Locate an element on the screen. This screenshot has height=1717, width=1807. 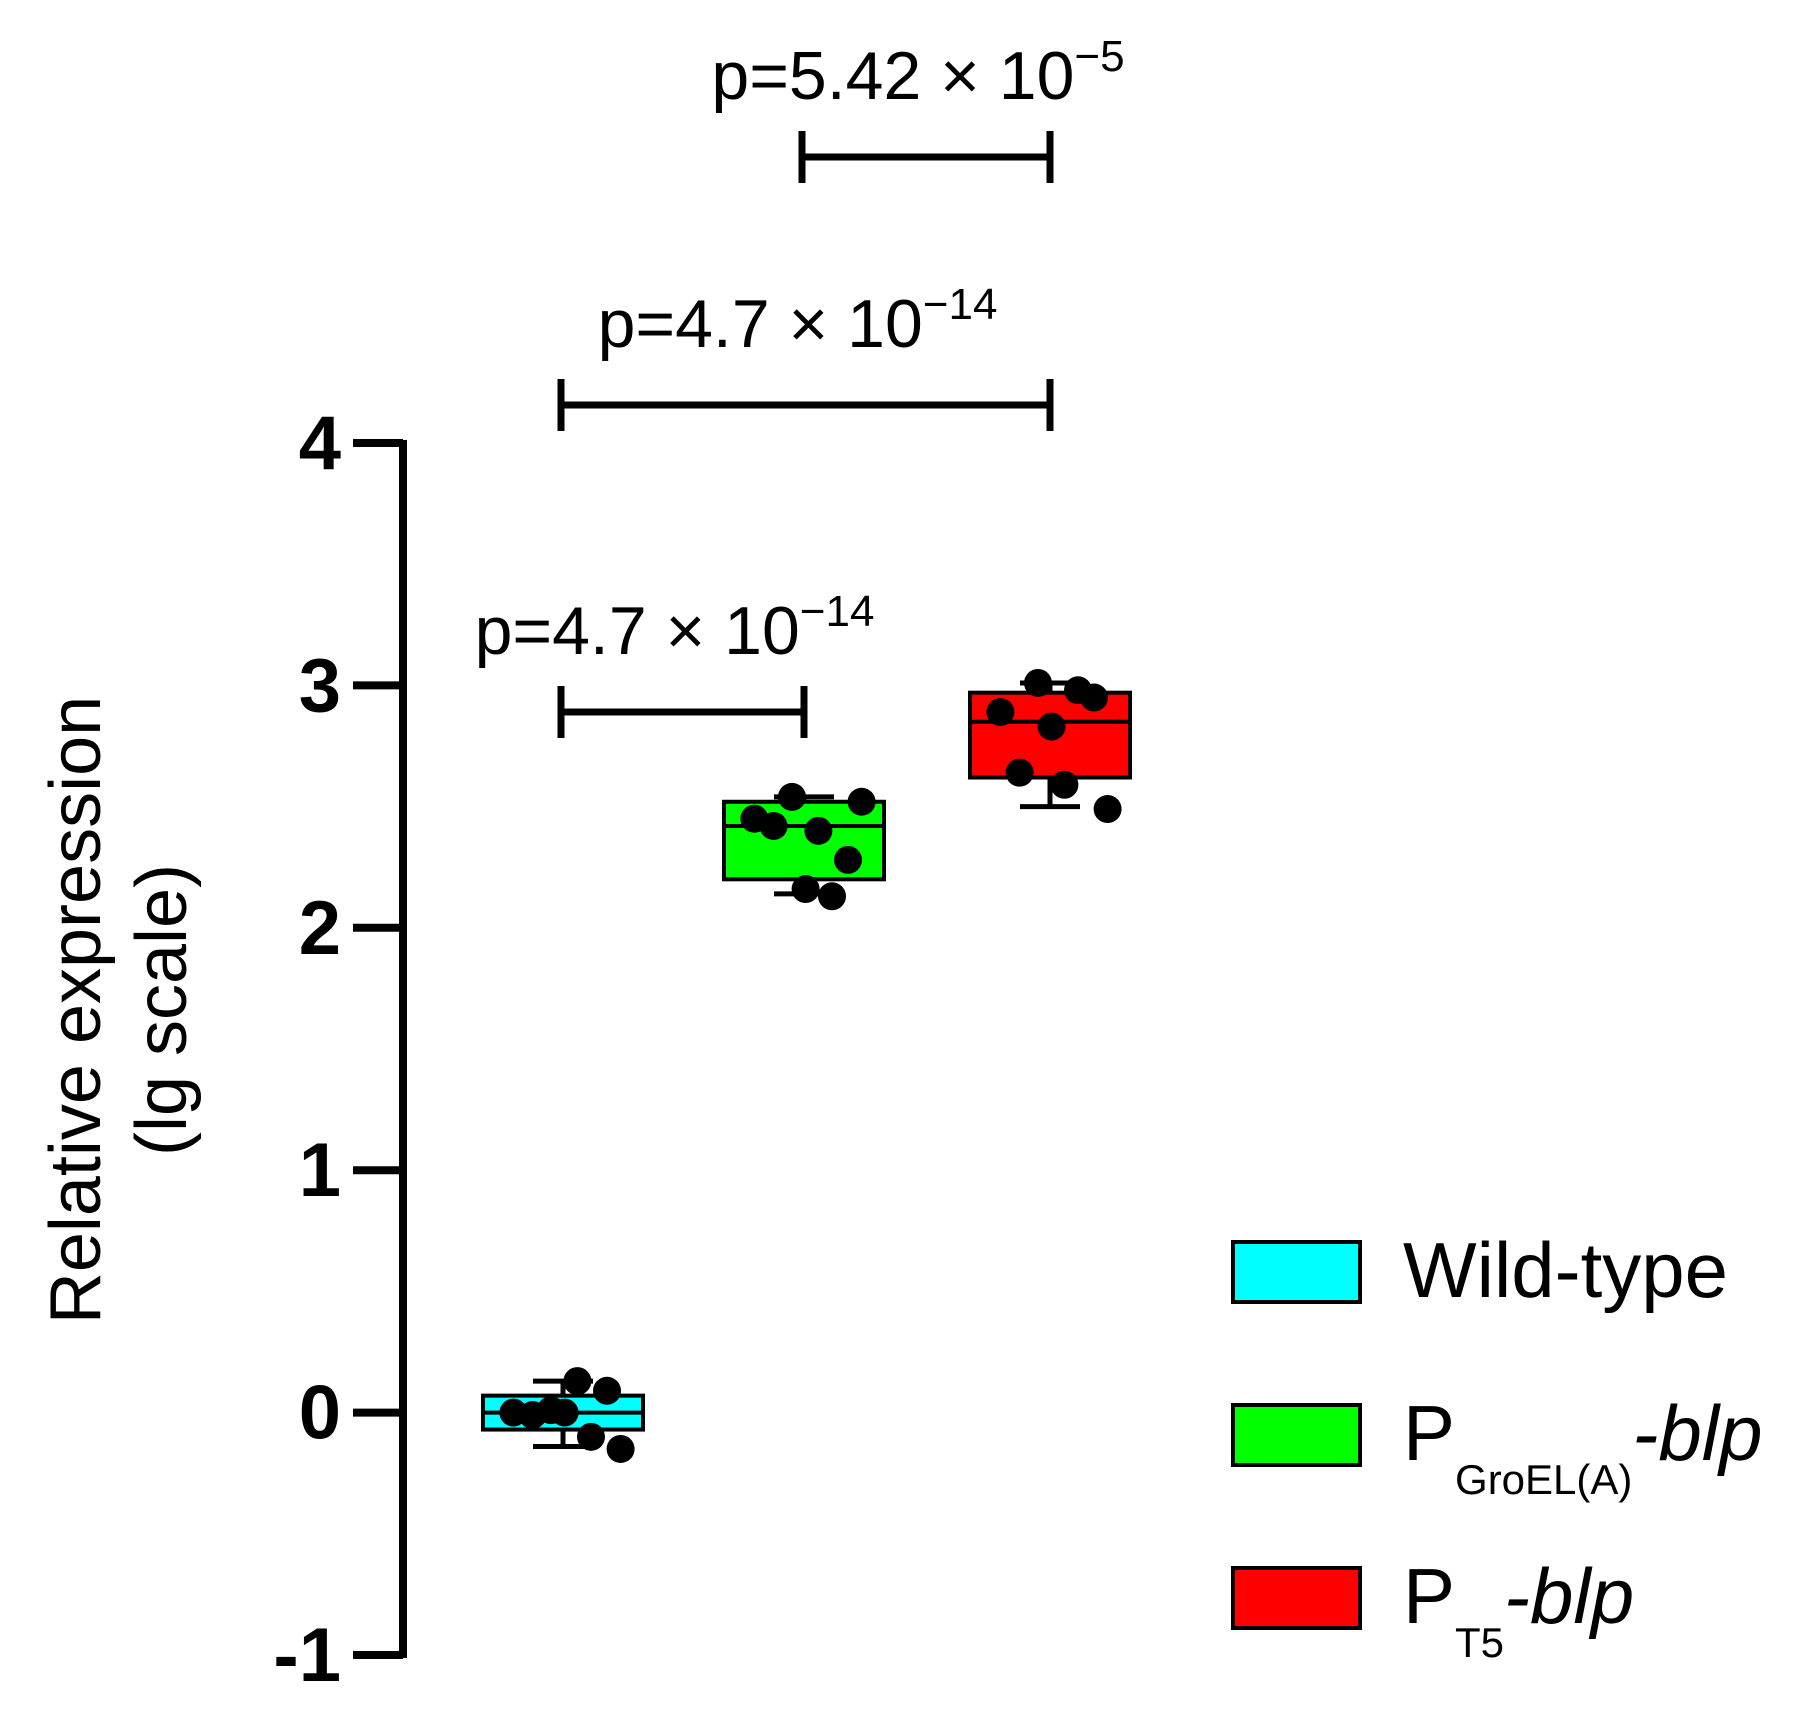
legend-label-subscript: T5 is located at coordinates (1479, 1642).